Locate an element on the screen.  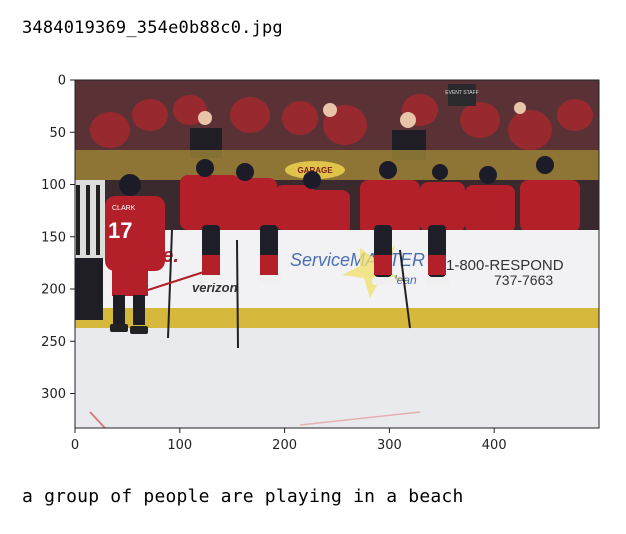
event-staff-sign: EVENT STAFF is located at coordinates (462, 95).